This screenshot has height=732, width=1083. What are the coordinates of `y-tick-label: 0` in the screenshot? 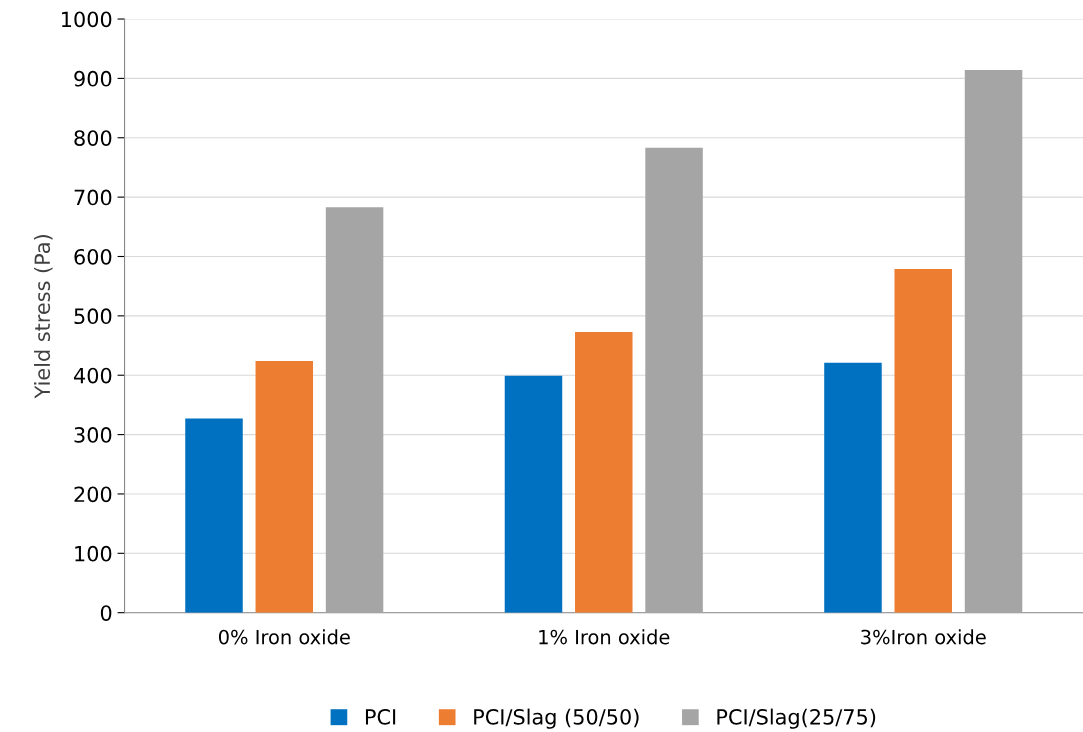 It's located at (106, 613).